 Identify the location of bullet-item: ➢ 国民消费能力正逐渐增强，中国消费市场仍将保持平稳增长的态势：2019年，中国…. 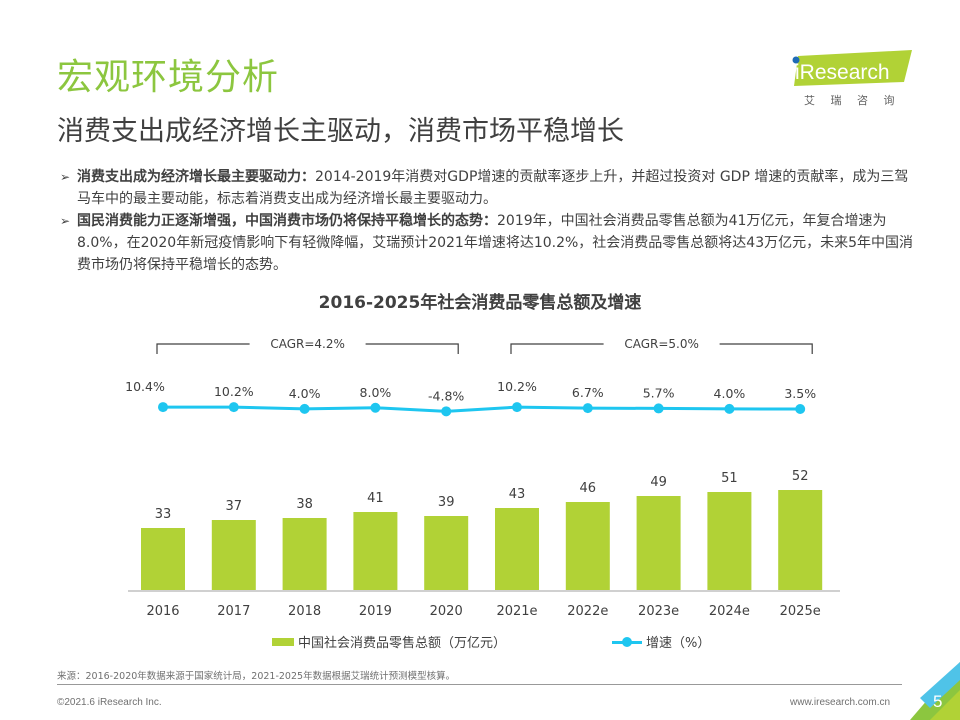
(490, 243).